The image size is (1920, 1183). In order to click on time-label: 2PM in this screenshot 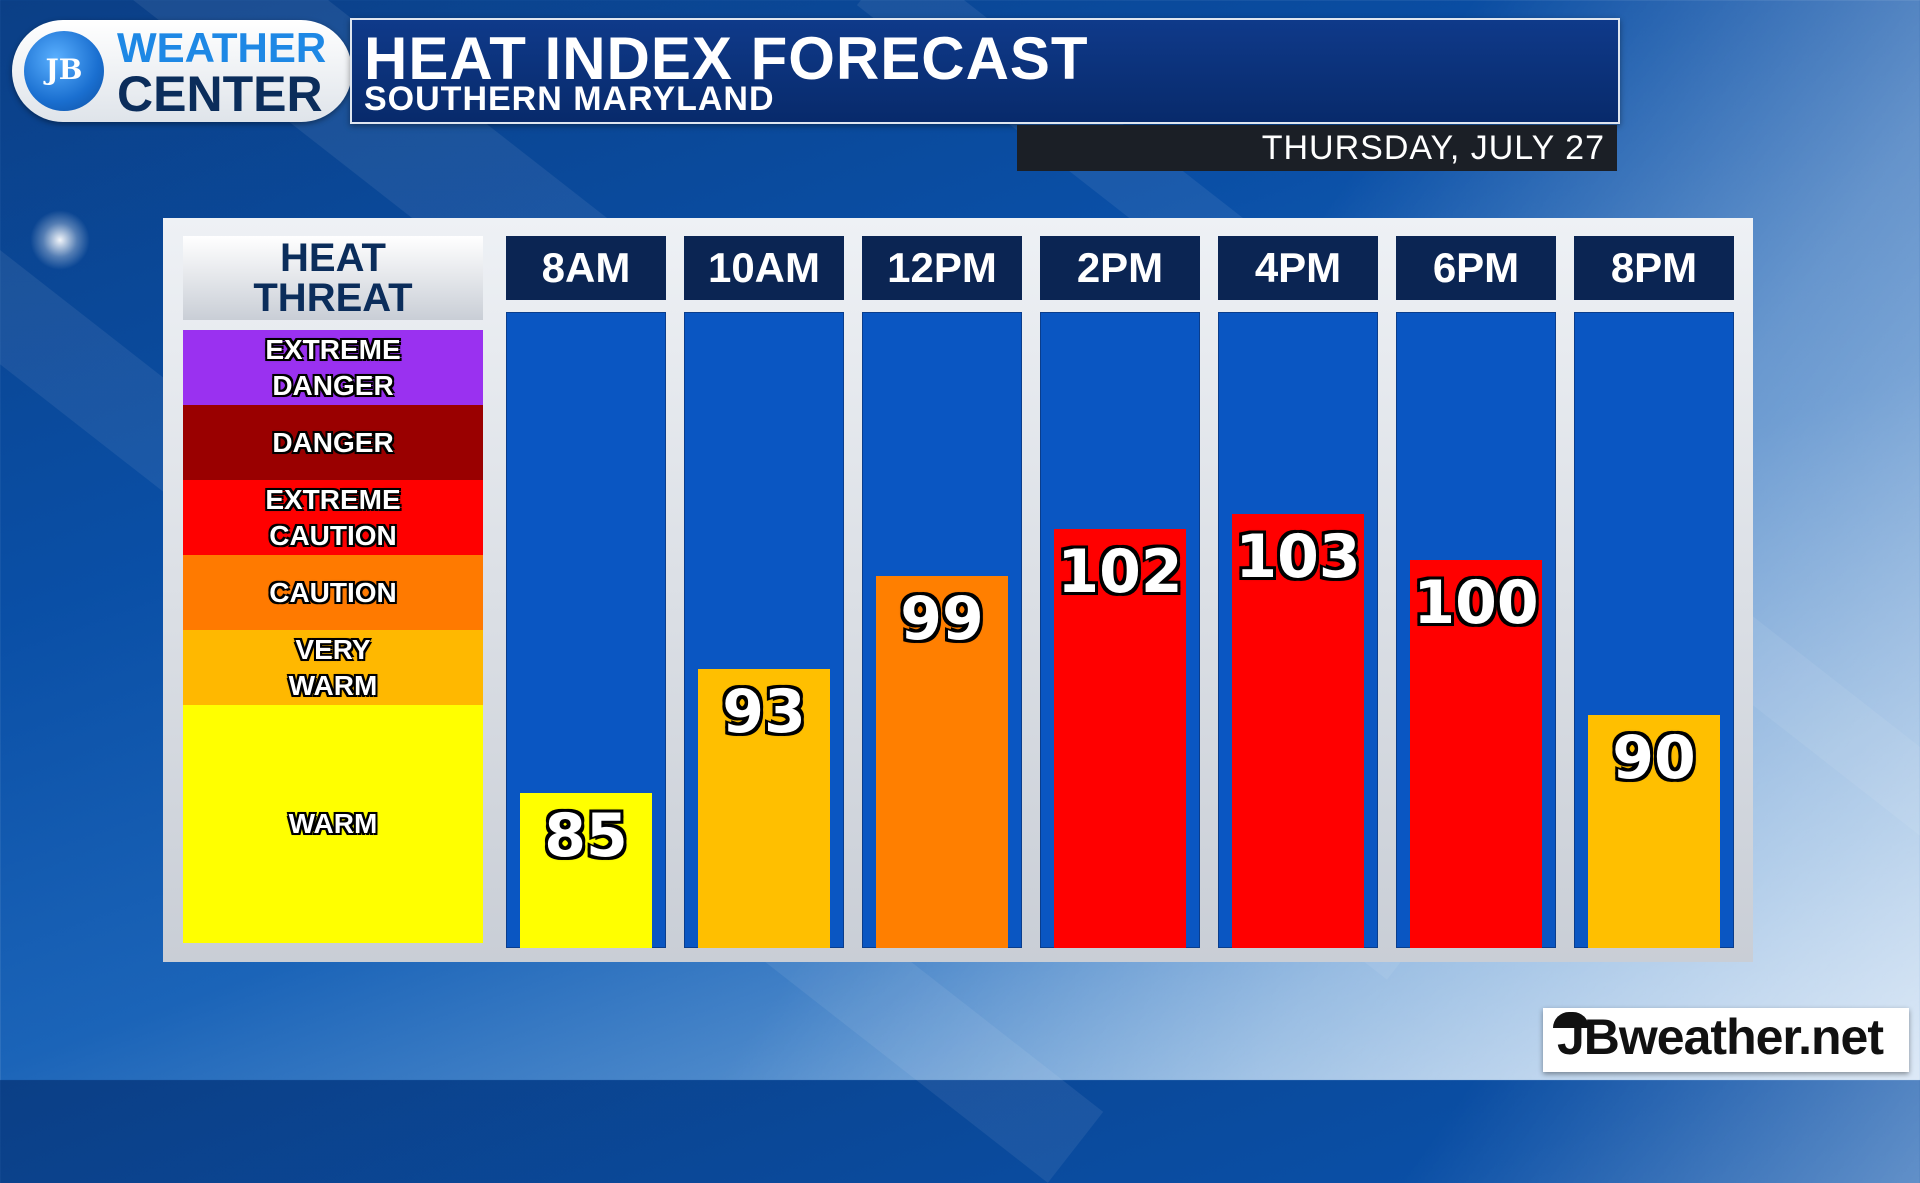, I will do `click(1120, 268)`.